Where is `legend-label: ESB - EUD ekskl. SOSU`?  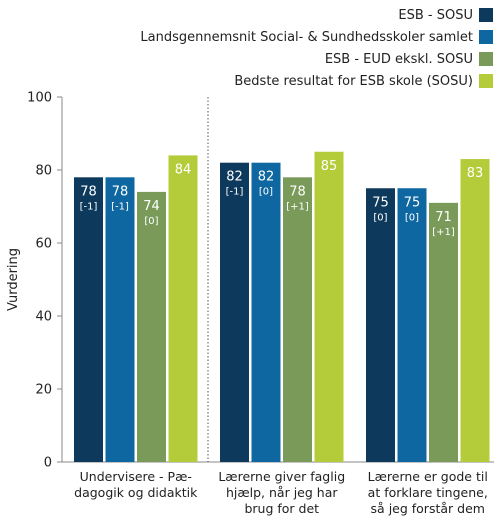
legend-label: ESB - EUD ekskl. SOSU is located at coordinates (398, 59).